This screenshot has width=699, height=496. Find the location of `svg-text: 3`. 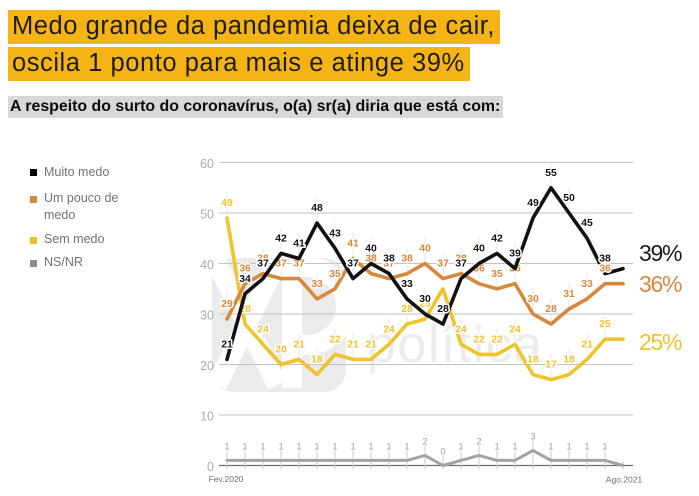

svg-text: 3 is located at coordinates (532, 436).